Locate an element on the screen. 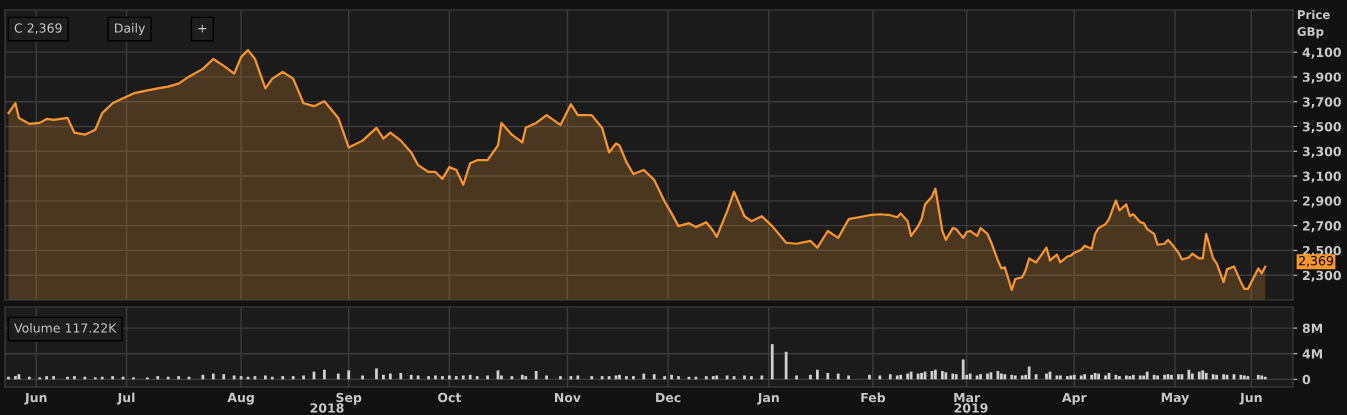  x-tick-label: Mar is located at coordinates (967, 397).